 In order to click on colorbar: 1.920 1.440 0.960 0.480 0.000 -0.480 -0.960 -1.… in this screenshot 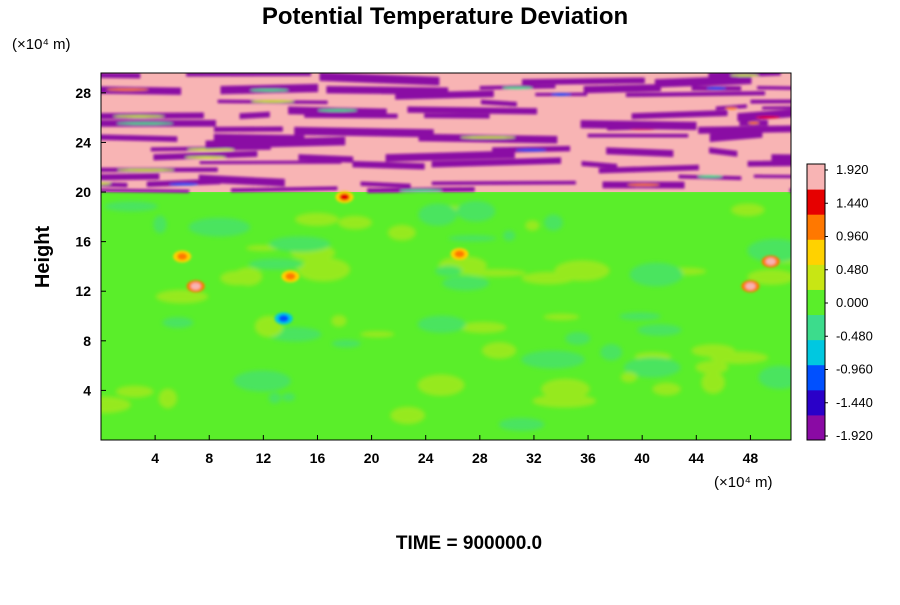, I will do `click(839, 302)`.